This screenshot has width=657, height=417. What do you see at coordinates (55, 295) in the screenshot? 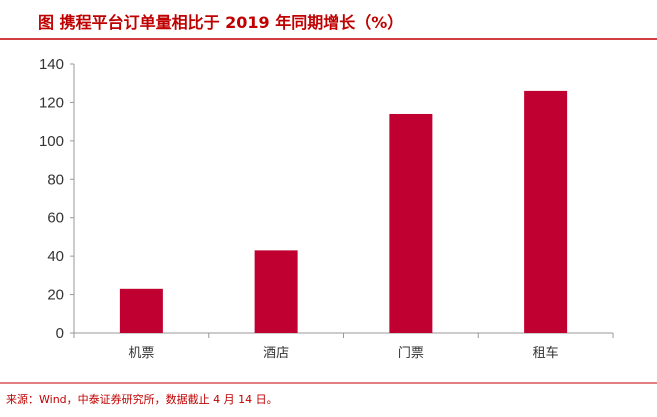
I see `y-tick-label: 20` at bounding box center [55, 295].